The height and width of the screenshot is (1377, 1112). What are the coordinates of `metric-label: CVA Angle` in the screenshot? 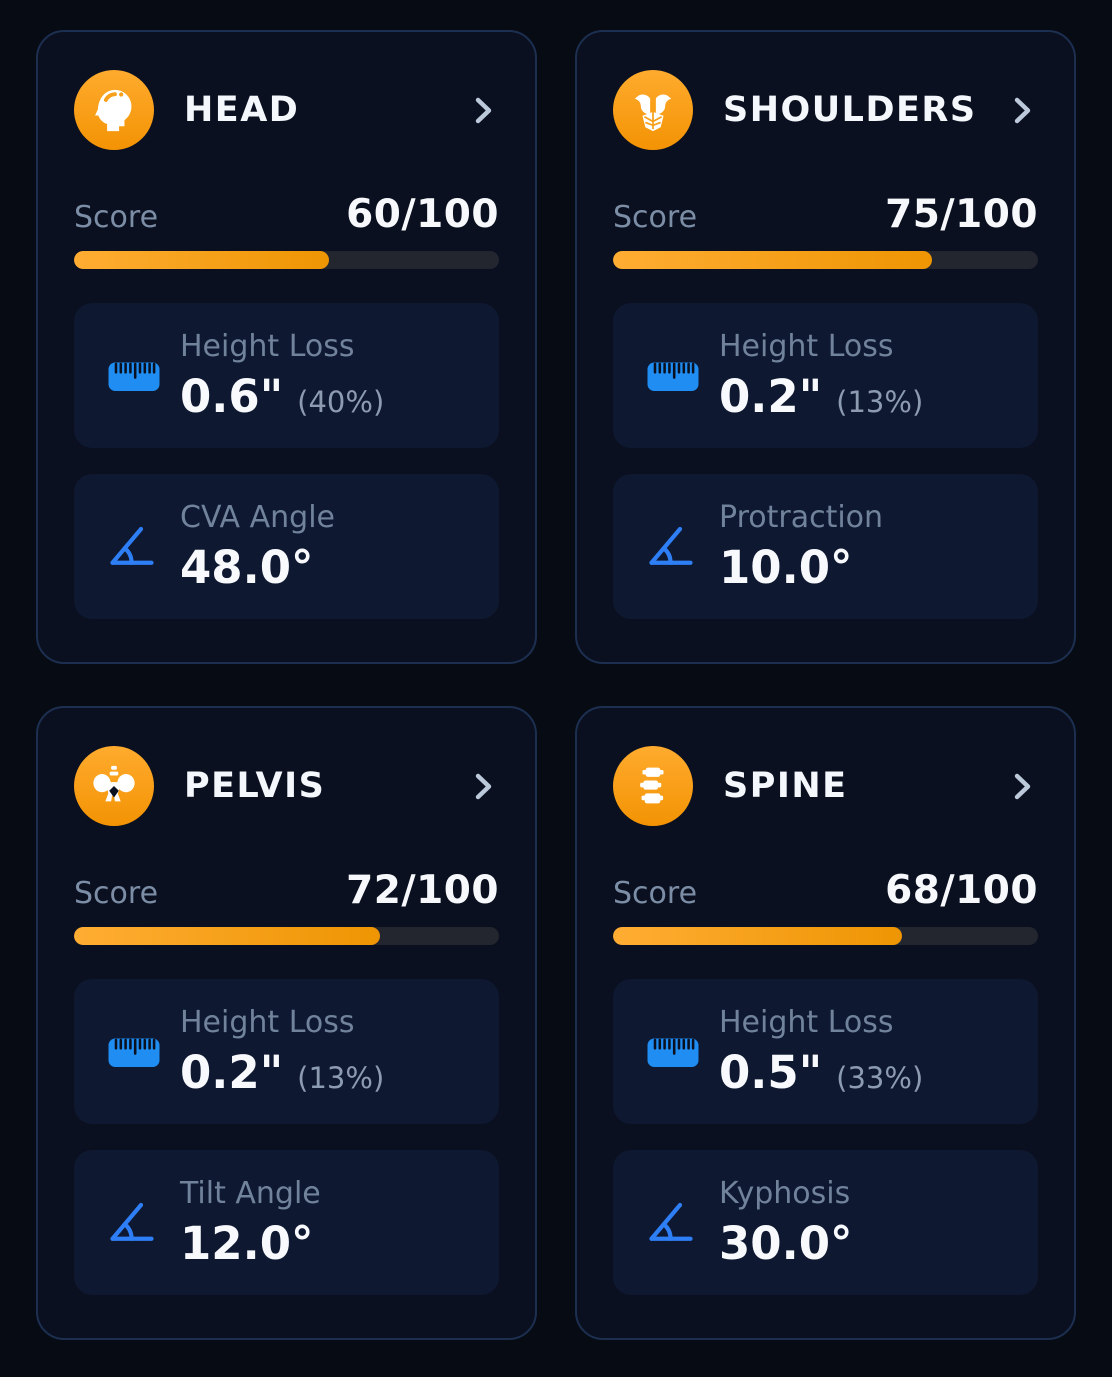 It's located at (257, 517).